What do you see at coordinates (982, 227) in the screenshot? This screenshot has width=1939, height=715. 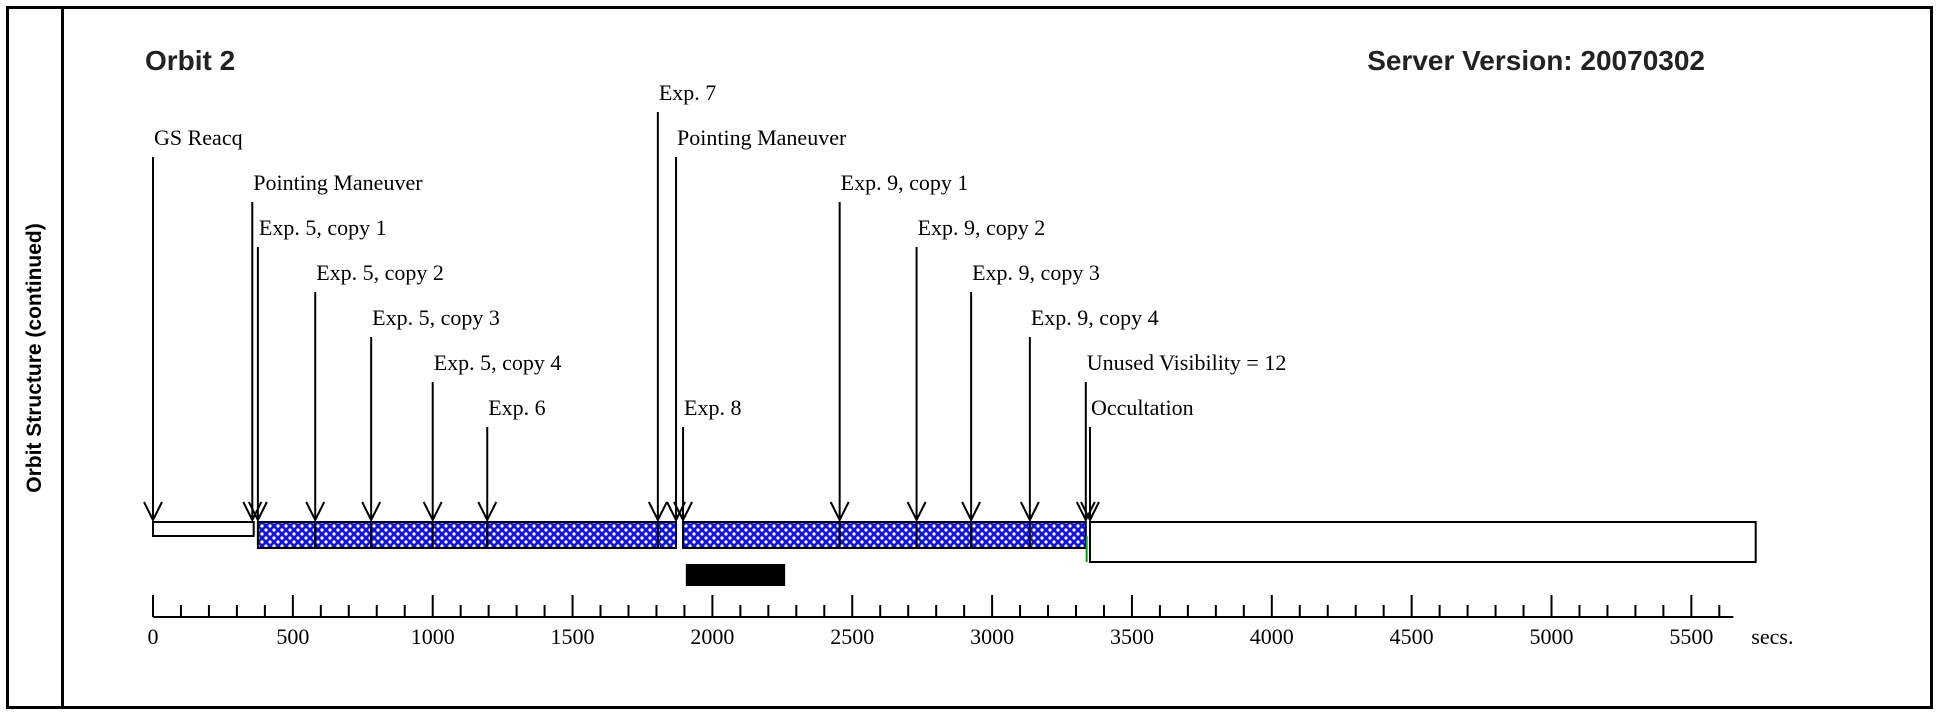 I see `event-label: Exp. 9, copy 2` at bounding box center [982, 227].